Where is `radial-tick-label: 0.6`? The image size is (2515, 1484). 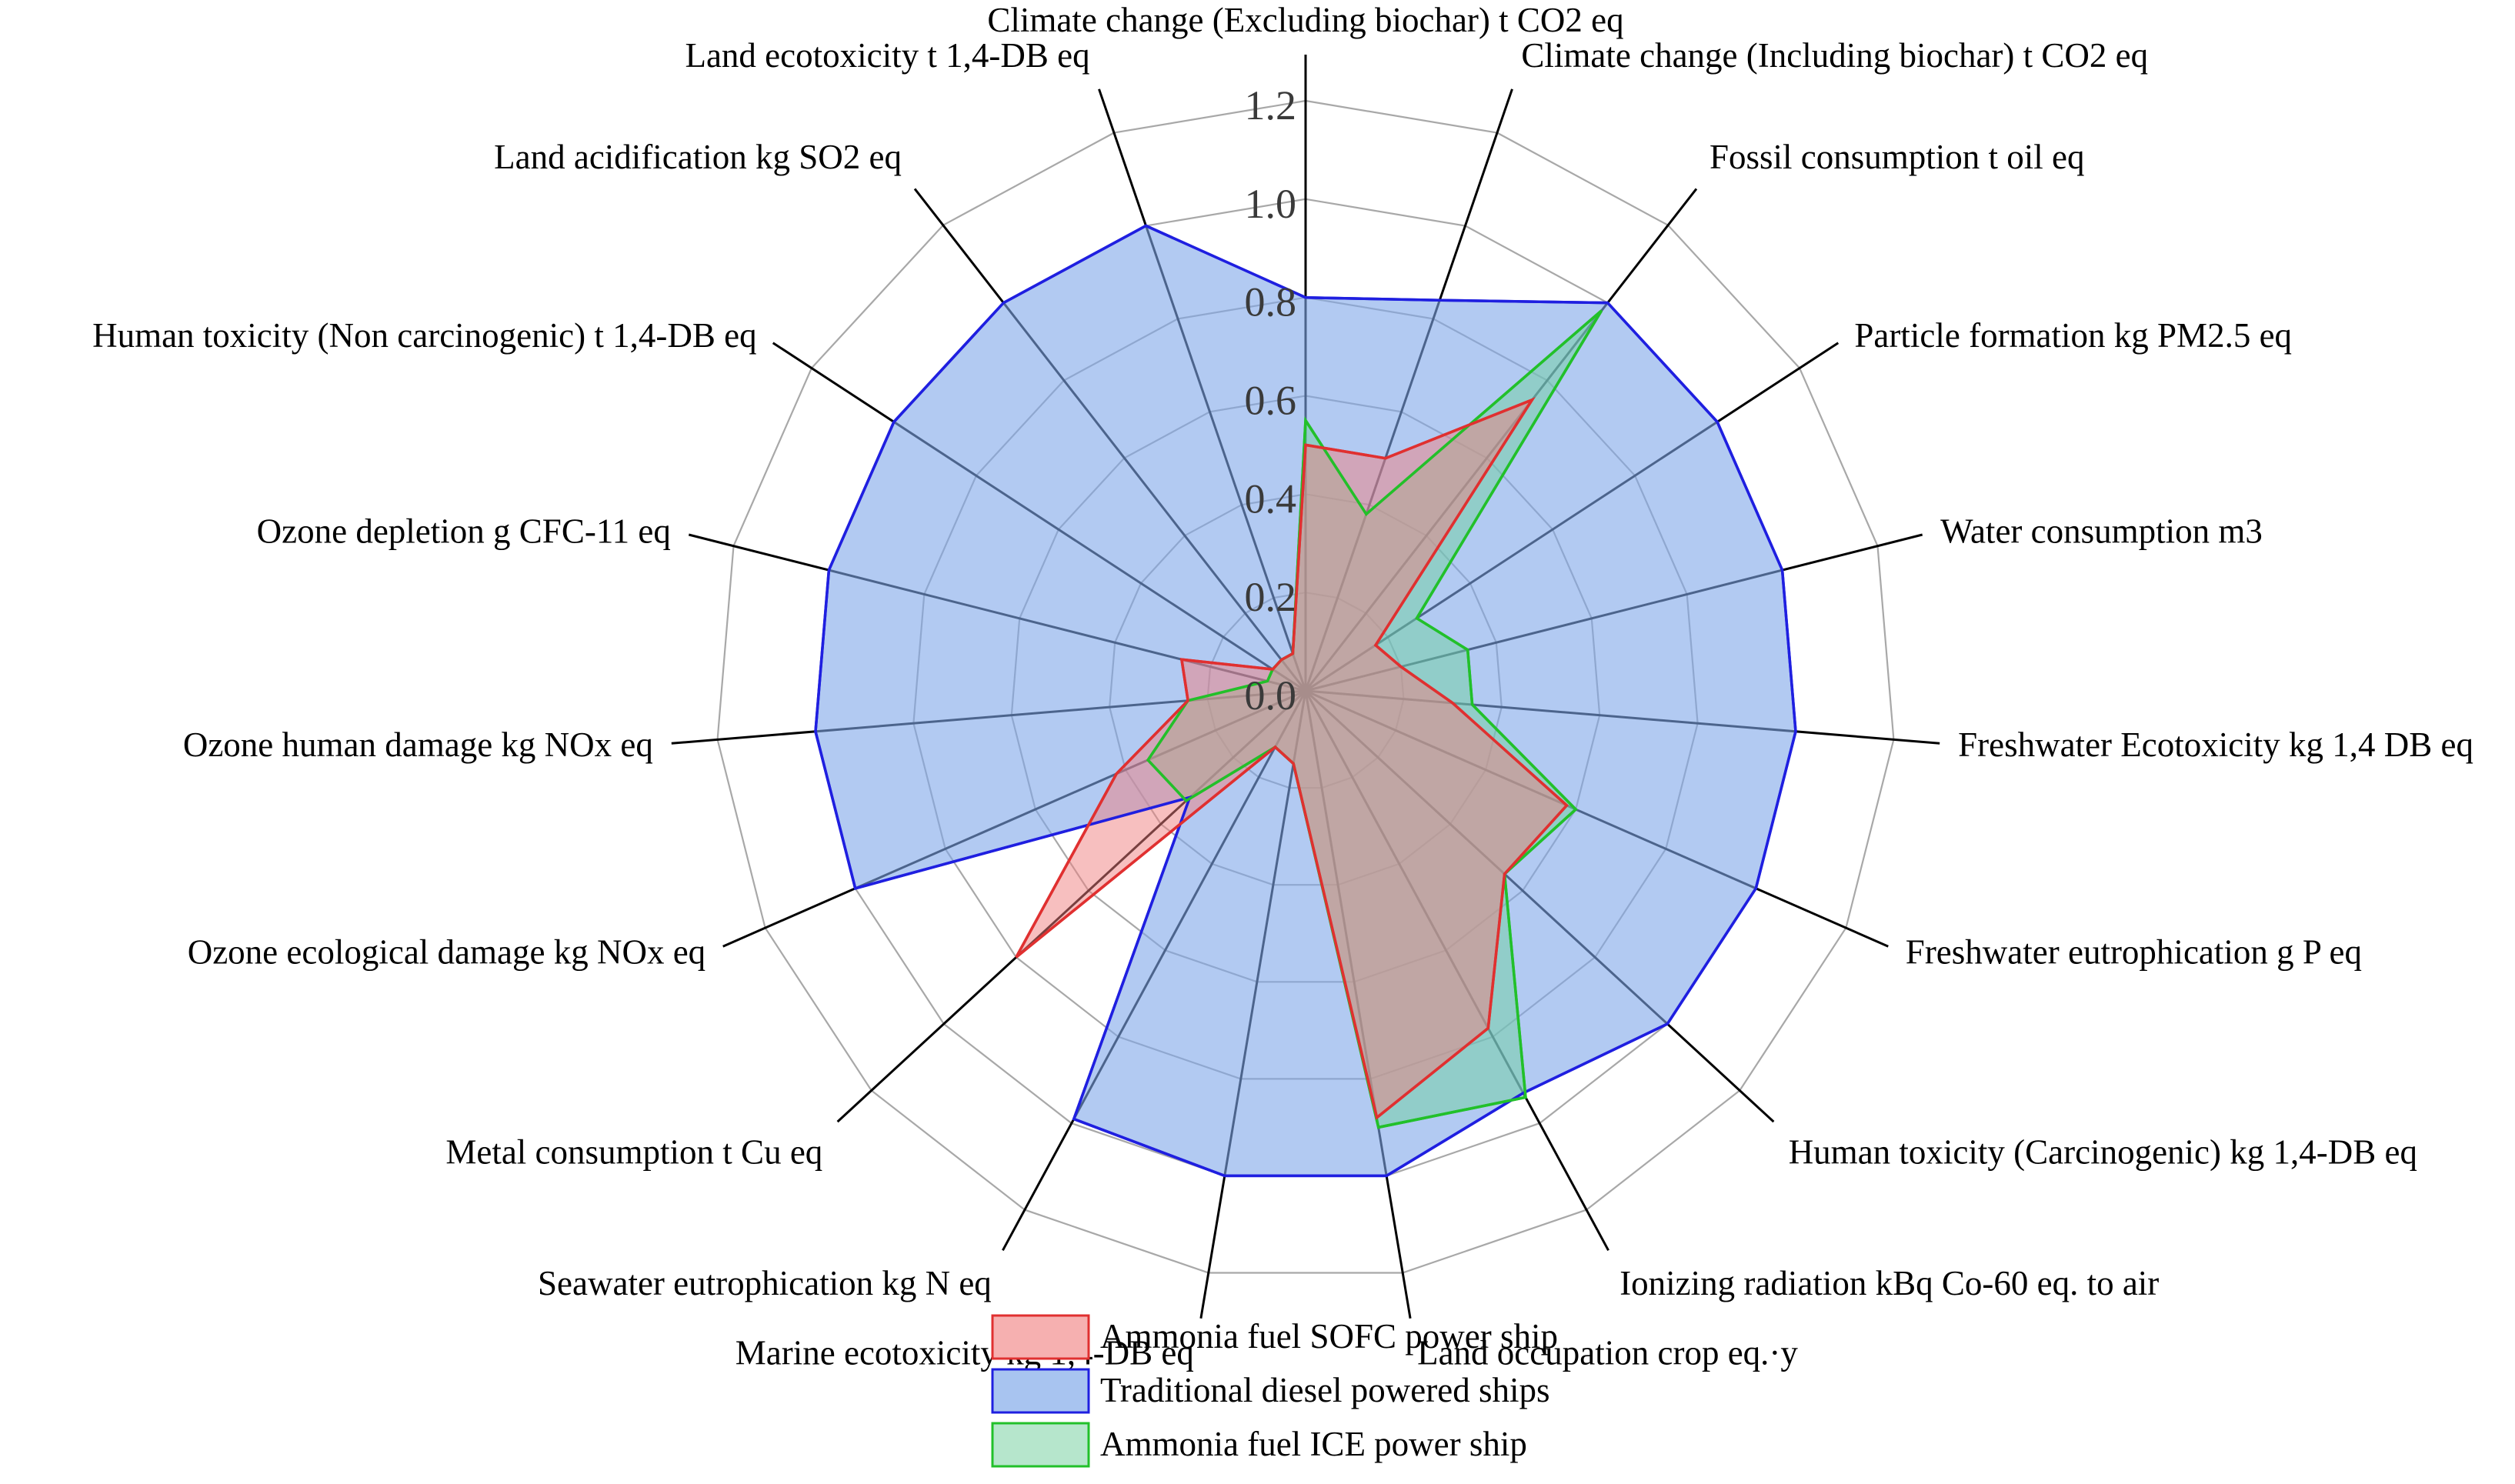
radial-tick-label: 0.6 is located at coordinates (1271, 401).